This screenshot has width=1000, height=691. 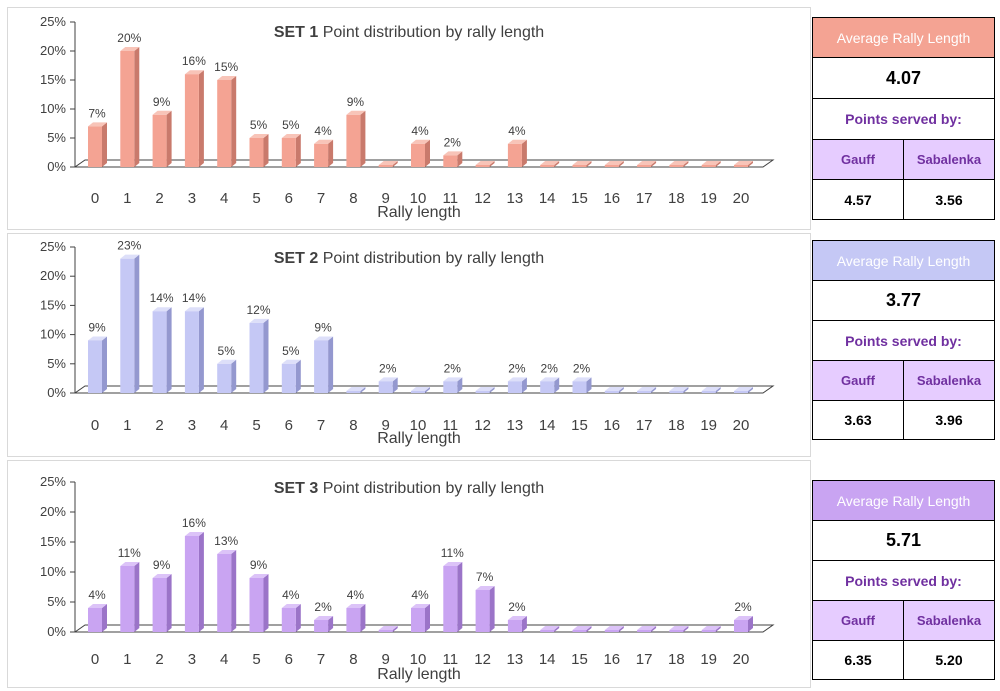 I want to click on data-label: 16%, so click(x=194, y=61).